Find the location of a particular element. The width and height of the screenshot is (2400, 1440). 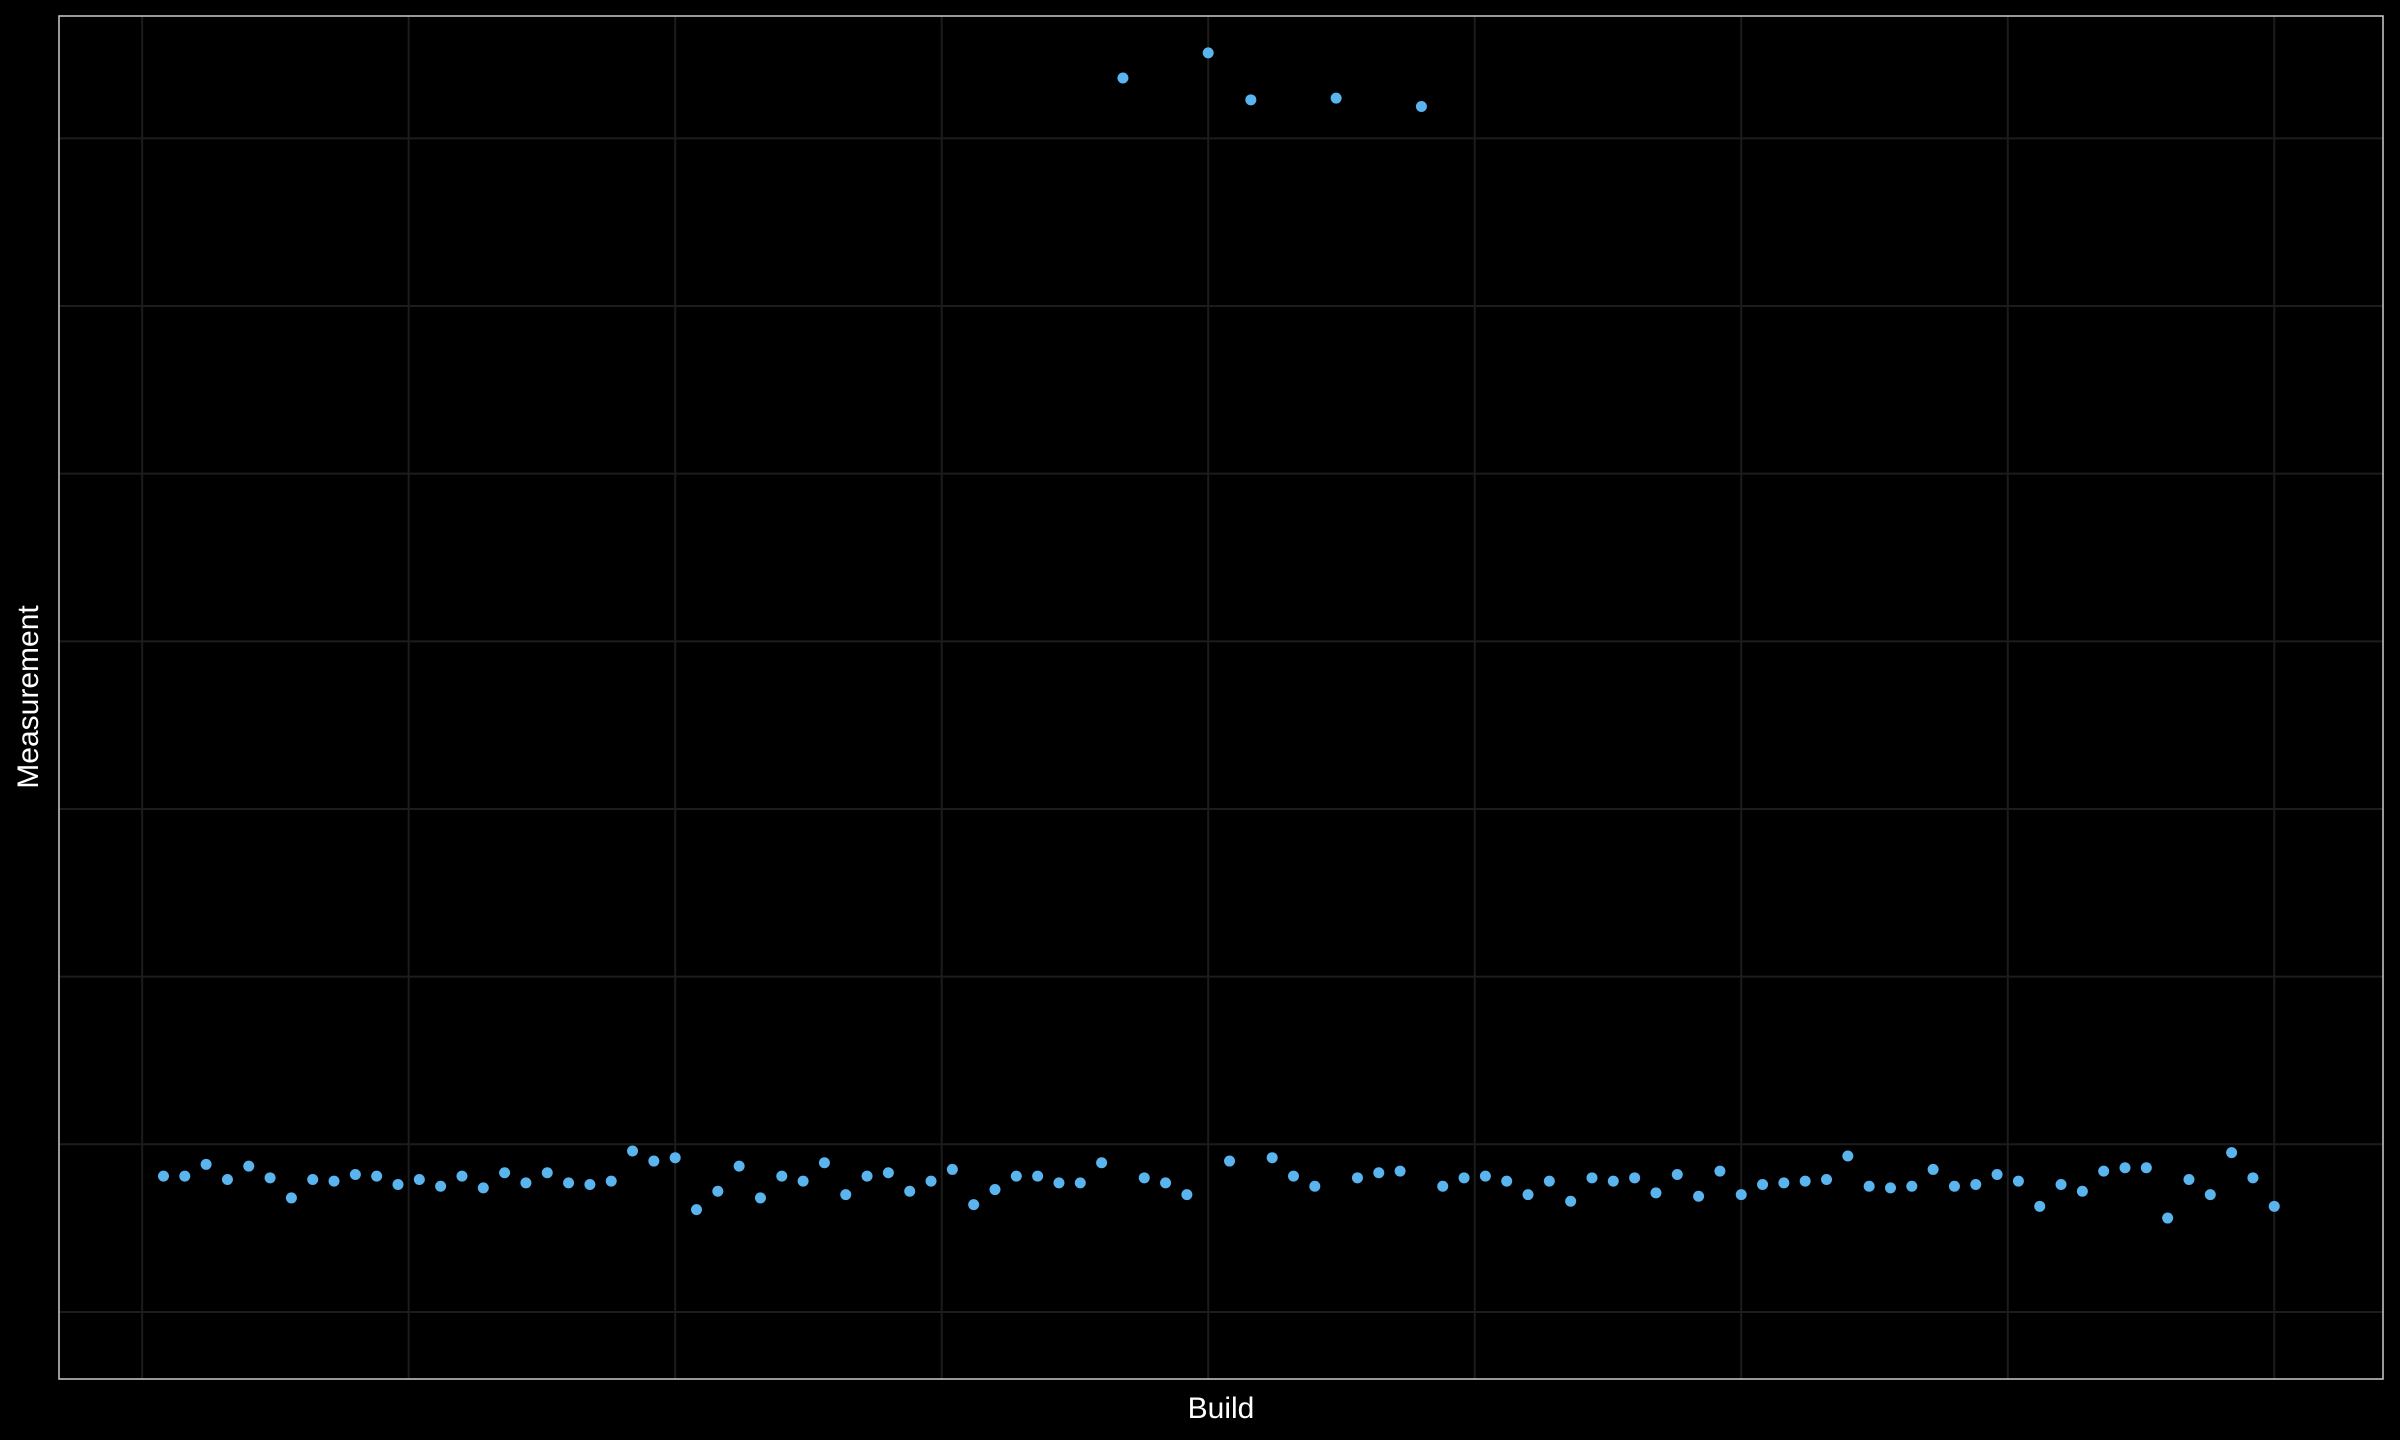

y-axis-title: Measurement is located at coordinates (28, 697).